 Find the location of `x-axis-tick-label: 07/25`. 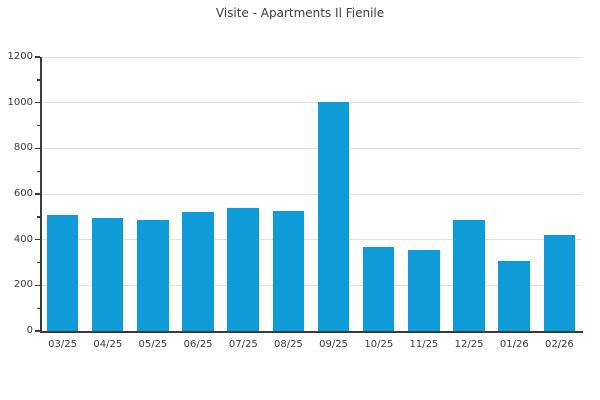

x-axis-tick-label: 07/25 is located at coordinates (243, 344).